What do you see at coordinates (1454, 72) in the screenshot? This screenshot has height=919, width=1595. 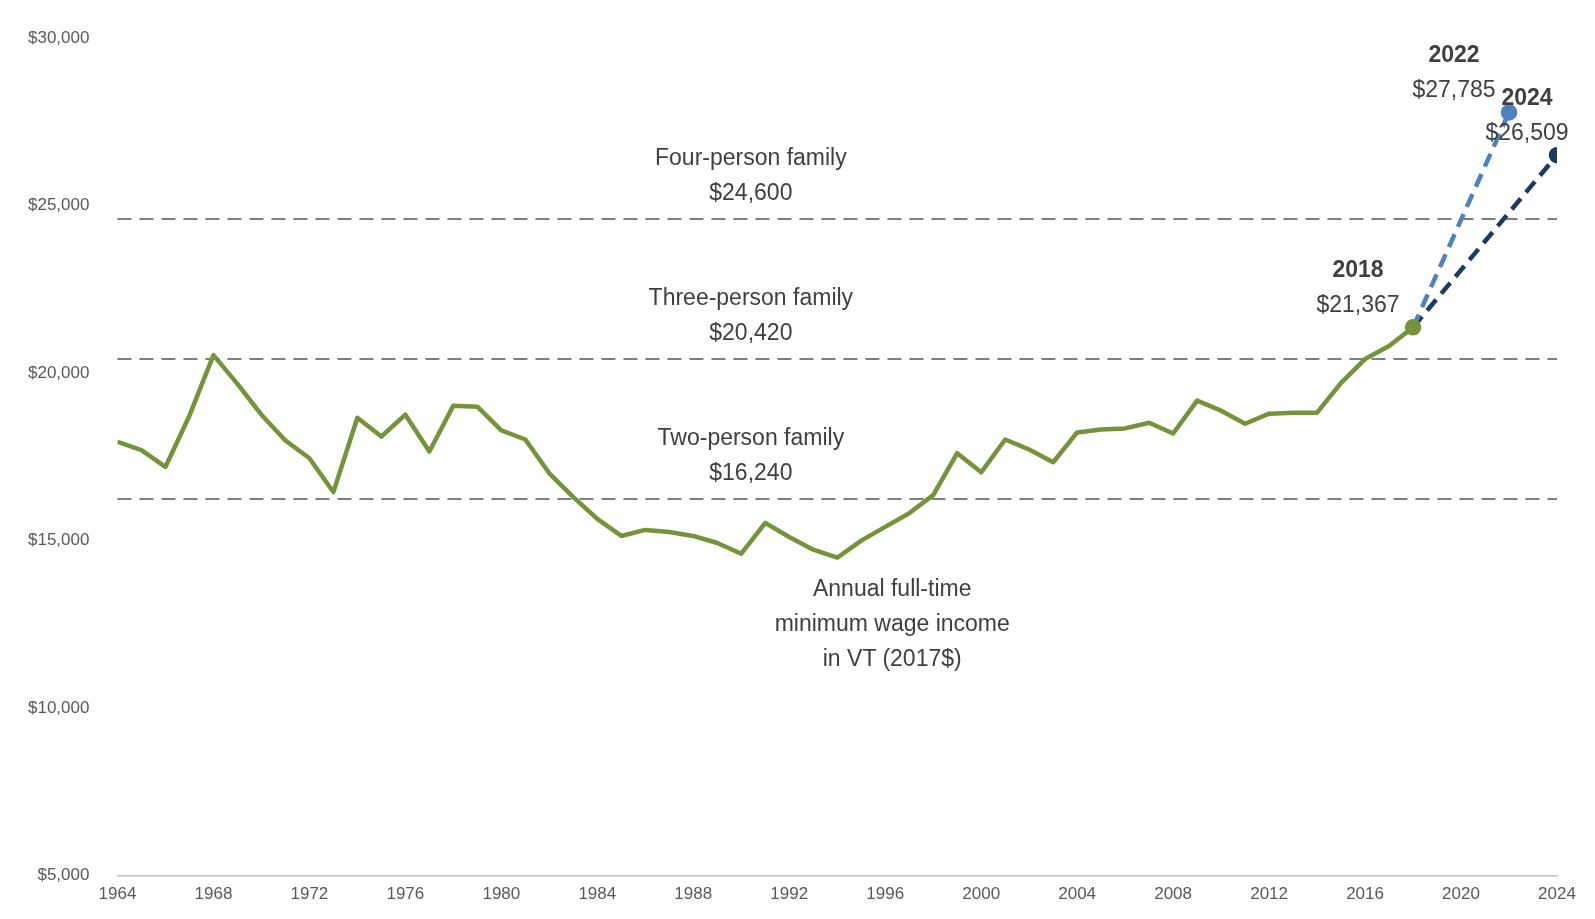 I see `annotation: 2022 $27,785` at bounding box center [1454, 72].